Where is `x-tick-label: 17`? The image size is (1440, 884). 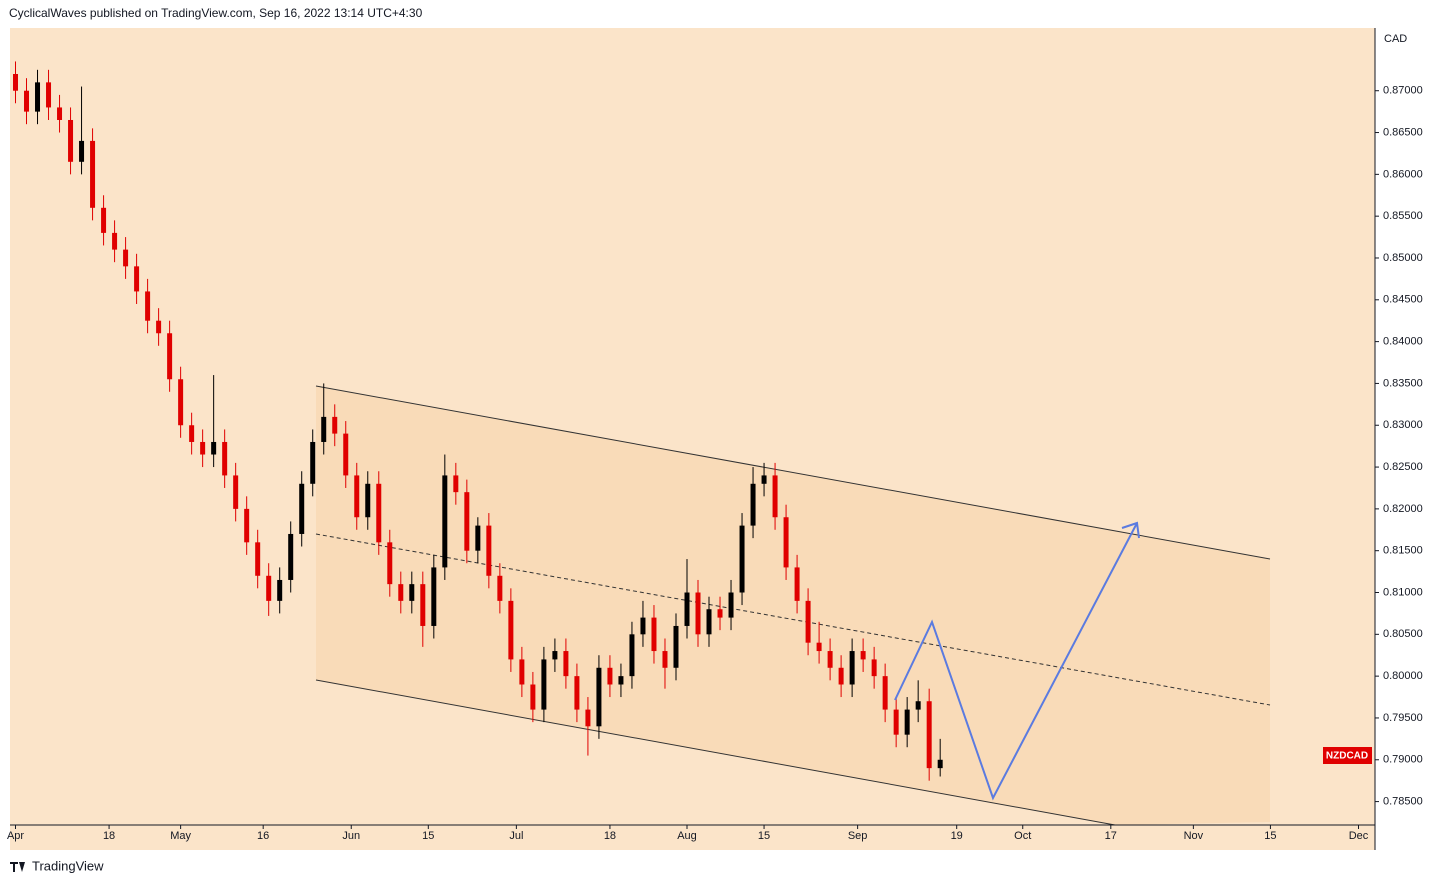 x-tick-label: 17 is located at coordinates (1111, 836).